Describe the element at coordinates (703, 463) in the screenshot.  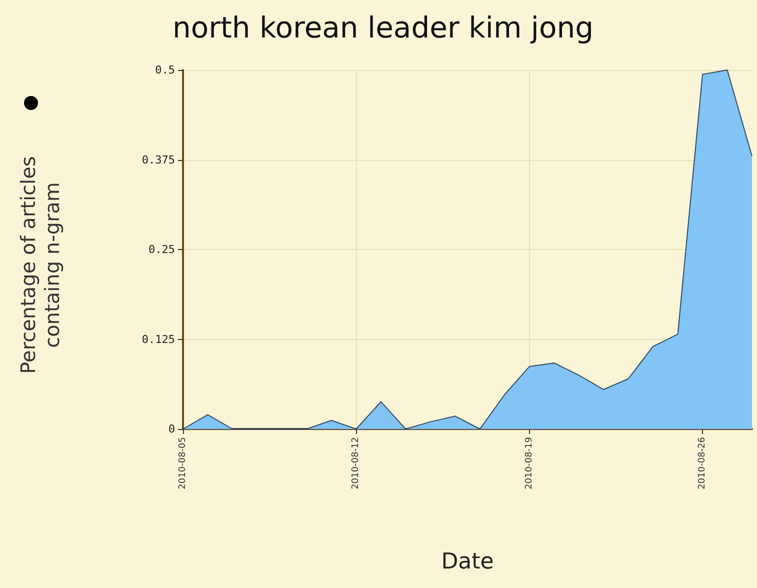
I see `x-tick-label: 2010-08-26` at that location.